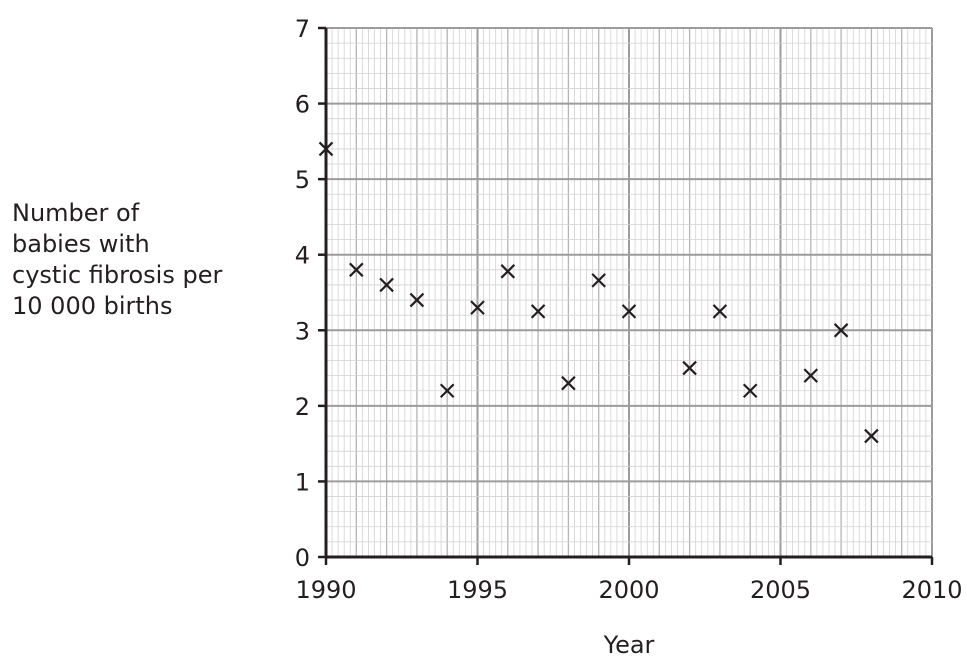 Image resolution: width=967 pixels, height=660 pixels. I want to click on y-tick-label: 7, so click(302, 29).